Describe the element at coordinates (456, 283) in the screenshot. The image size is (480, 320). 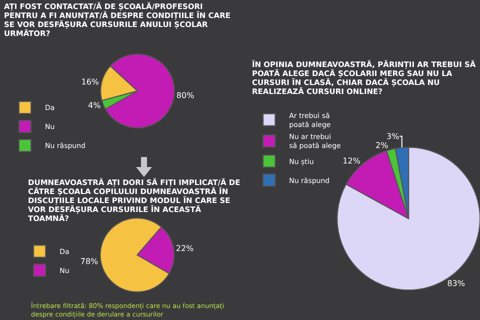
I see `data-label: 83%` at that location.